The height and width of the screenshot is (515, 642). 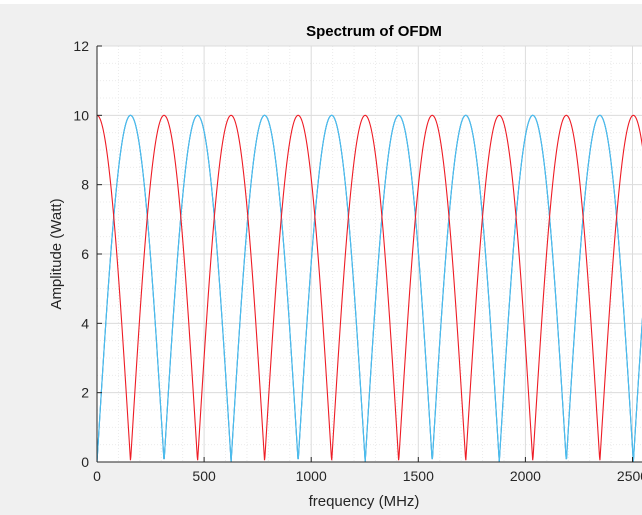 I want to click on figure-top-border, so click(x=321, y=2).